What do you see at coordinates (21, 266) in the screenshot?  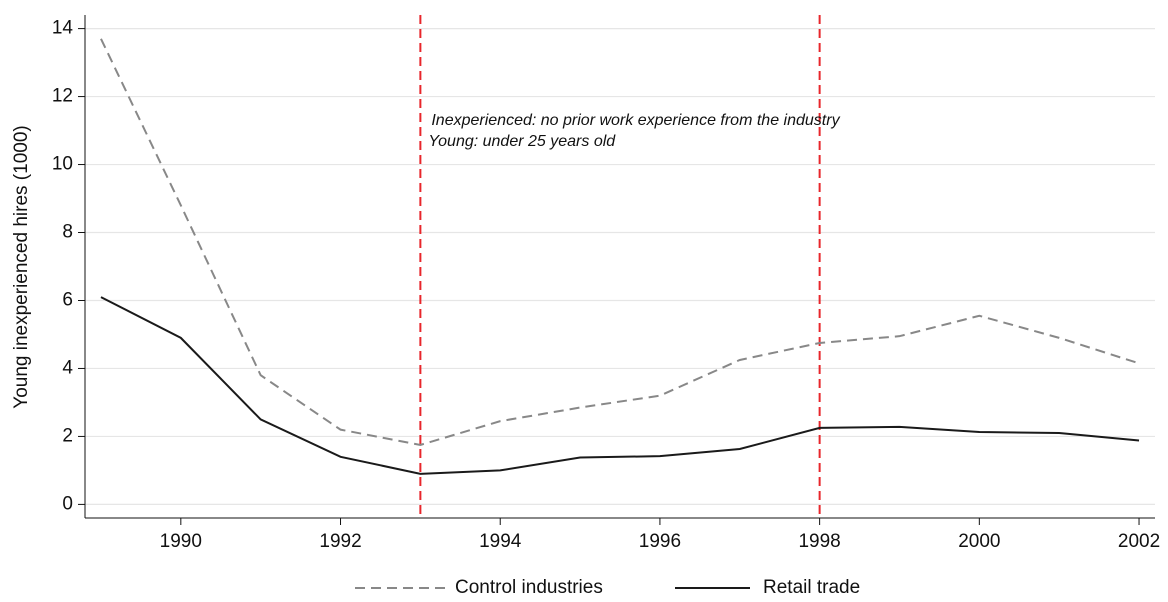 I see `y-axis-label: Young inexperienced hires (1000)` at bounding box center [21, 266].